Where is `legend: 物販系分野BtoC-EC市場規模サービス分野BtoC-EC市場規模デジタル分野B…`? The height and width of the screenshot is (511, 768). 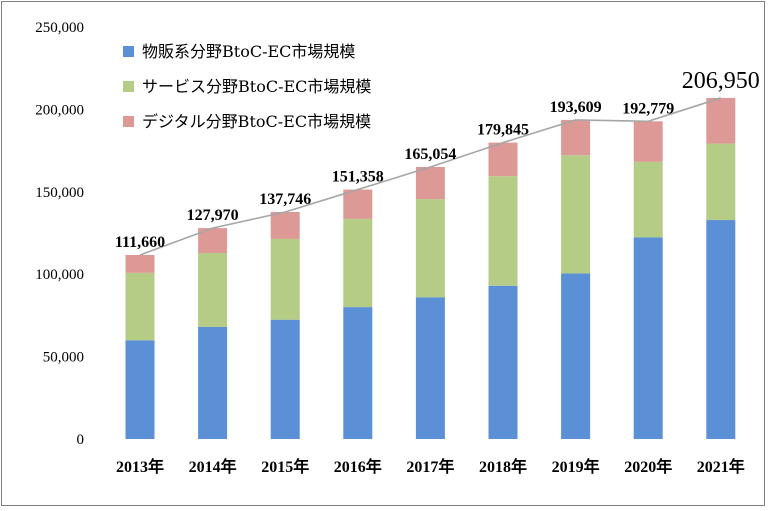 legend: 物販系分野BtoC-EC市場規模サービス分野BtoC-EC市場規模デジタル分野B… is located at coordinates (247, 86).